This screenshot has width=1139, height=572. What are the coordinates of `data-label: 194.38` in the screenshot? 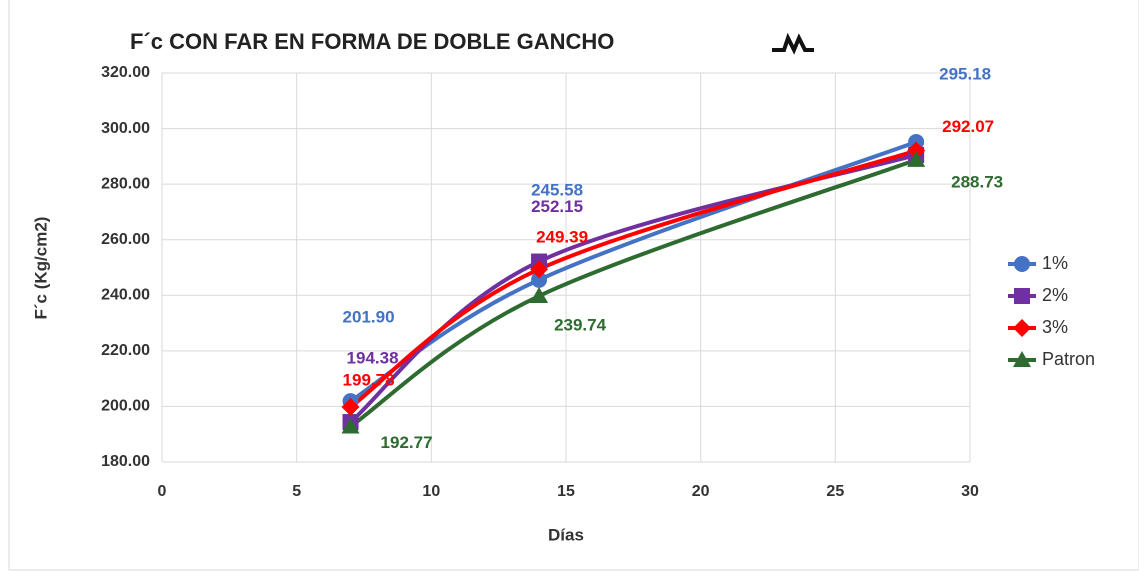 It's located at (373, 358).